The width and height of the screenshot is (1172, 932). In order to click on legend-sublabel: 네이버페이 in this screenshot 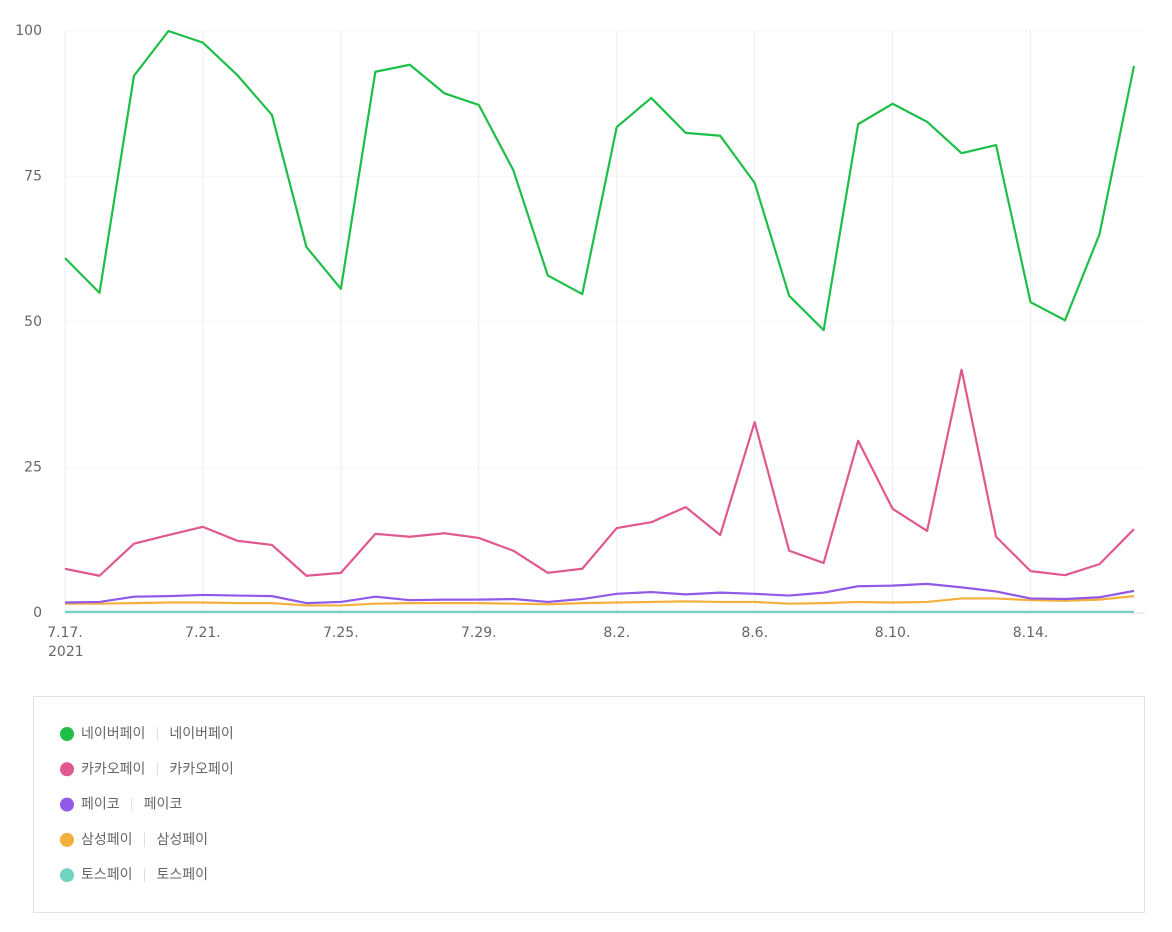, I will do `click(201, 734)`.